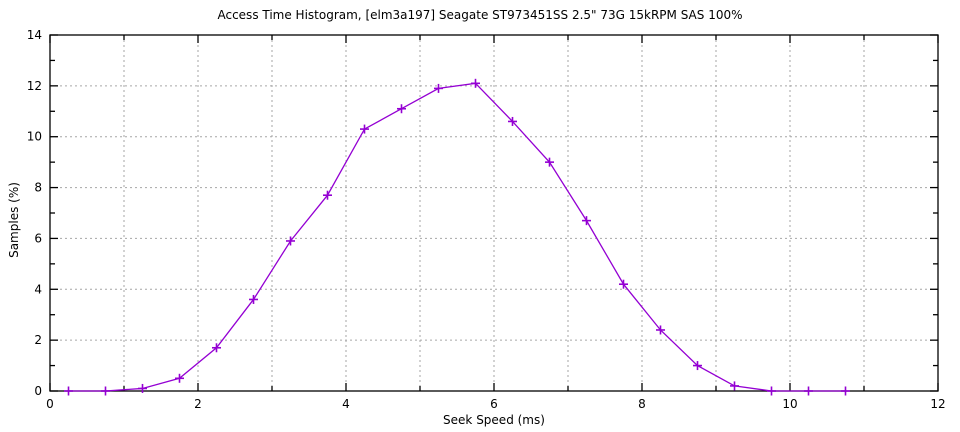 The image size is (960, 432). What do you see at coordinates (34, 35) in the screenshot?
I see `y-tick-label: 14` at bounding box center [34, 35].